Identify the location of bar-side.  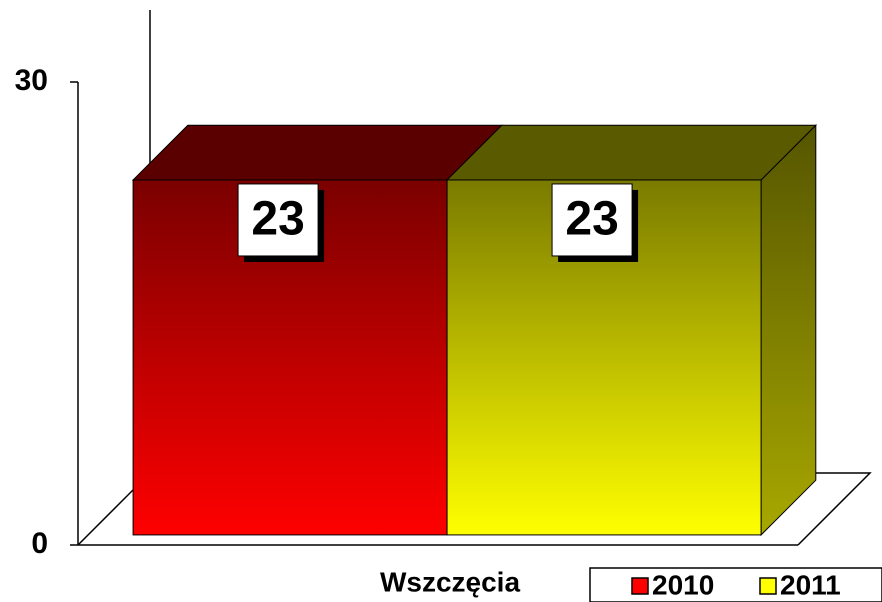
(788, 330).